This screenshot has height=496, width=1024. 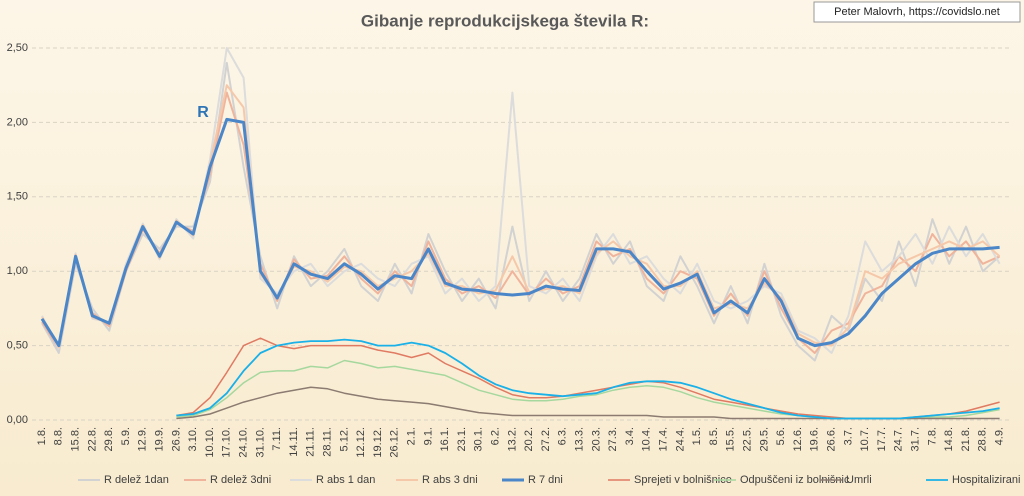 I want to click on series-line, so click(x=588, y=379).